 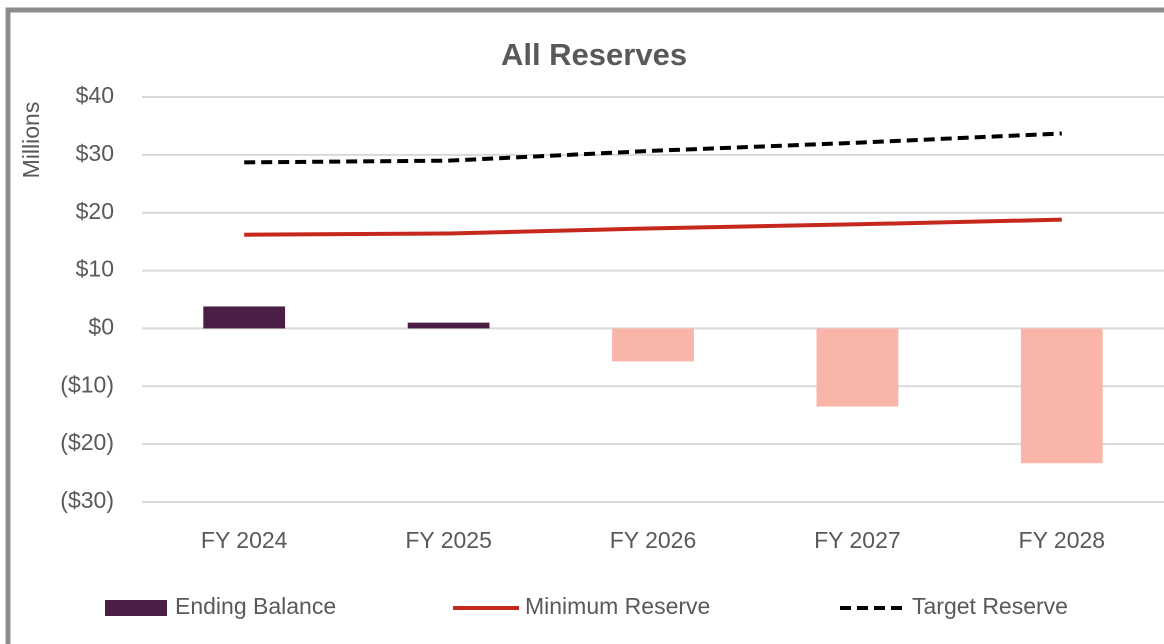 I want to click on legend-label: Target Reserve, so click(x=990, y=606).